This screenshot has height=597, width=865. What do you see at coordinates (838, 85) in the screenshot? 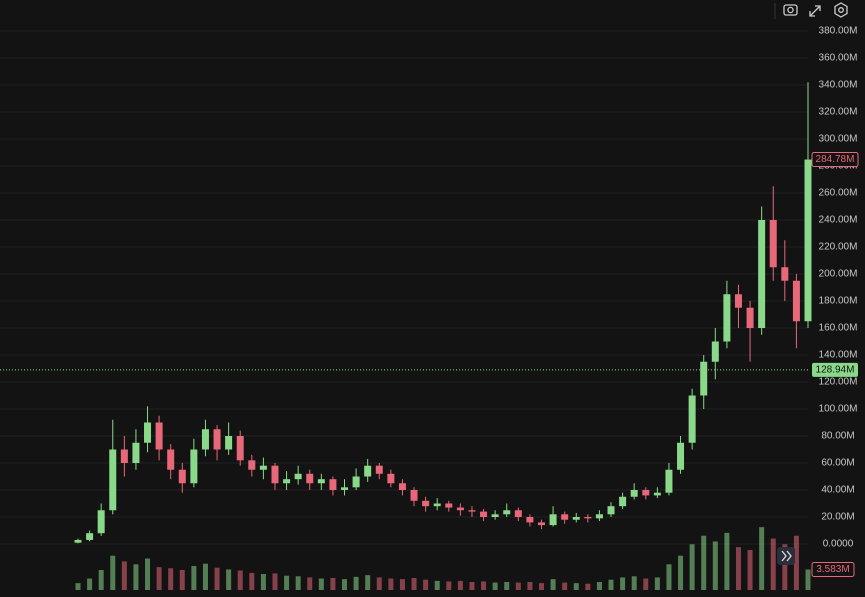
I see `y-tick-label: 340.00M` at bounding box center [838, 85].